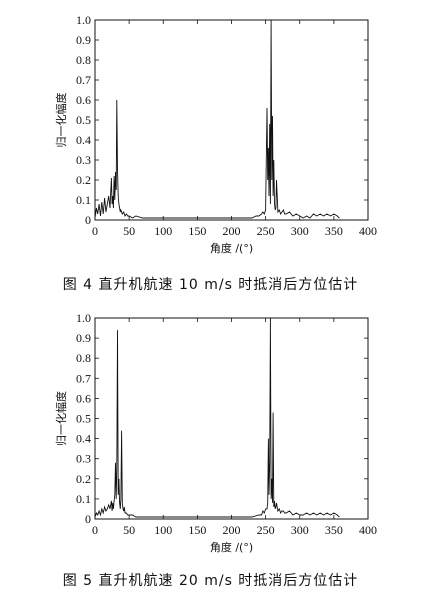 Image resolution: width=421 pixels, height=598 pixels. What do you see at coordinates (210, 285) in the screenshot?
I see `figure-4-caption: 图 4 直升机航速 10 m/s 时抵消后方位估计` at bounding box center [210, 285].